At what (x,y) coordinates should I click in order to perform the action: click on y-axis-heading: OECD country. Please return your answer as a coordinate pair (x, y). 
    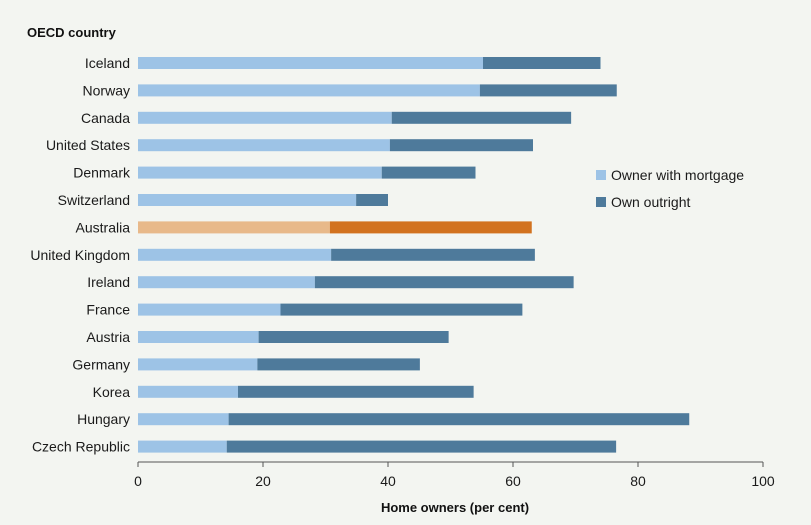
    Looking at the image, I should click on (72, 32).